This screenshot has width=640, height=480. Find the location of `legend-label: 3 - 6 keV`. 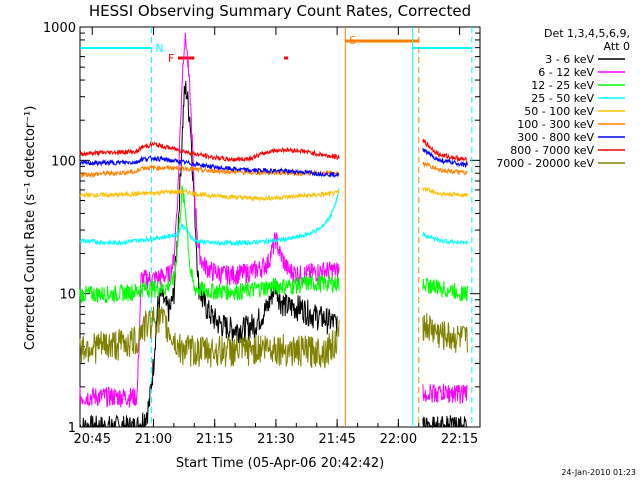

legend-label: 3 - 6 keV is located at coordinates (569, 59).